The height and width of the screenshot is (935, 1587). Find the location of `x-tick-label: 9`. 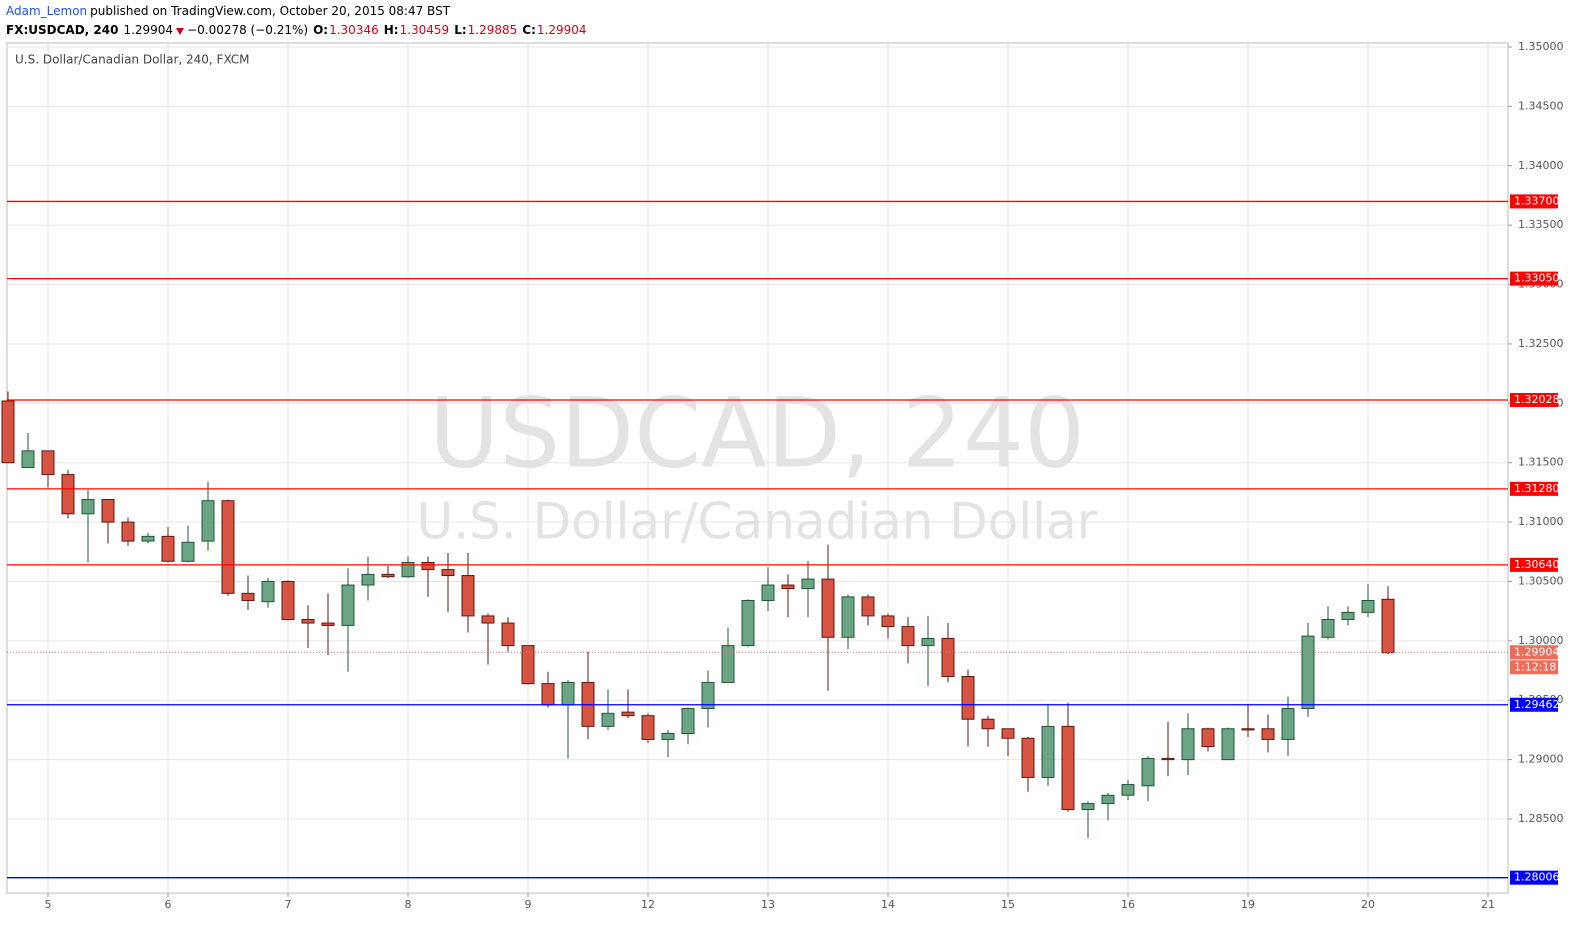

x-tick-label: 9 is located at coordinates (528, 904).